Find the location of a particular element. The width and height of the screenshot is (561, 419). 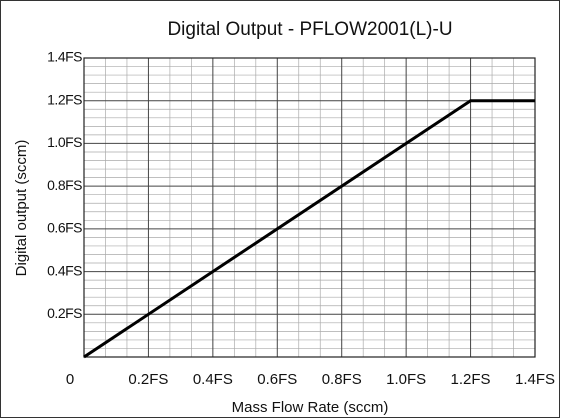

y-tick-label: 0.4FS is located at coordinates (64, 270).